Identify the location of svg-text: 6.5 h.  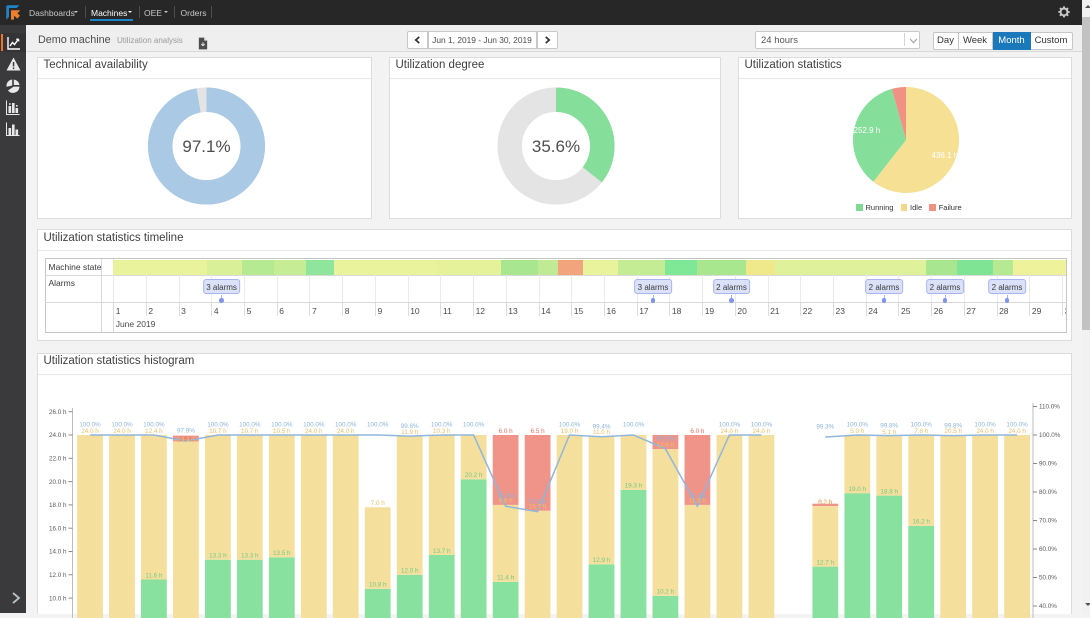
(538, 430).